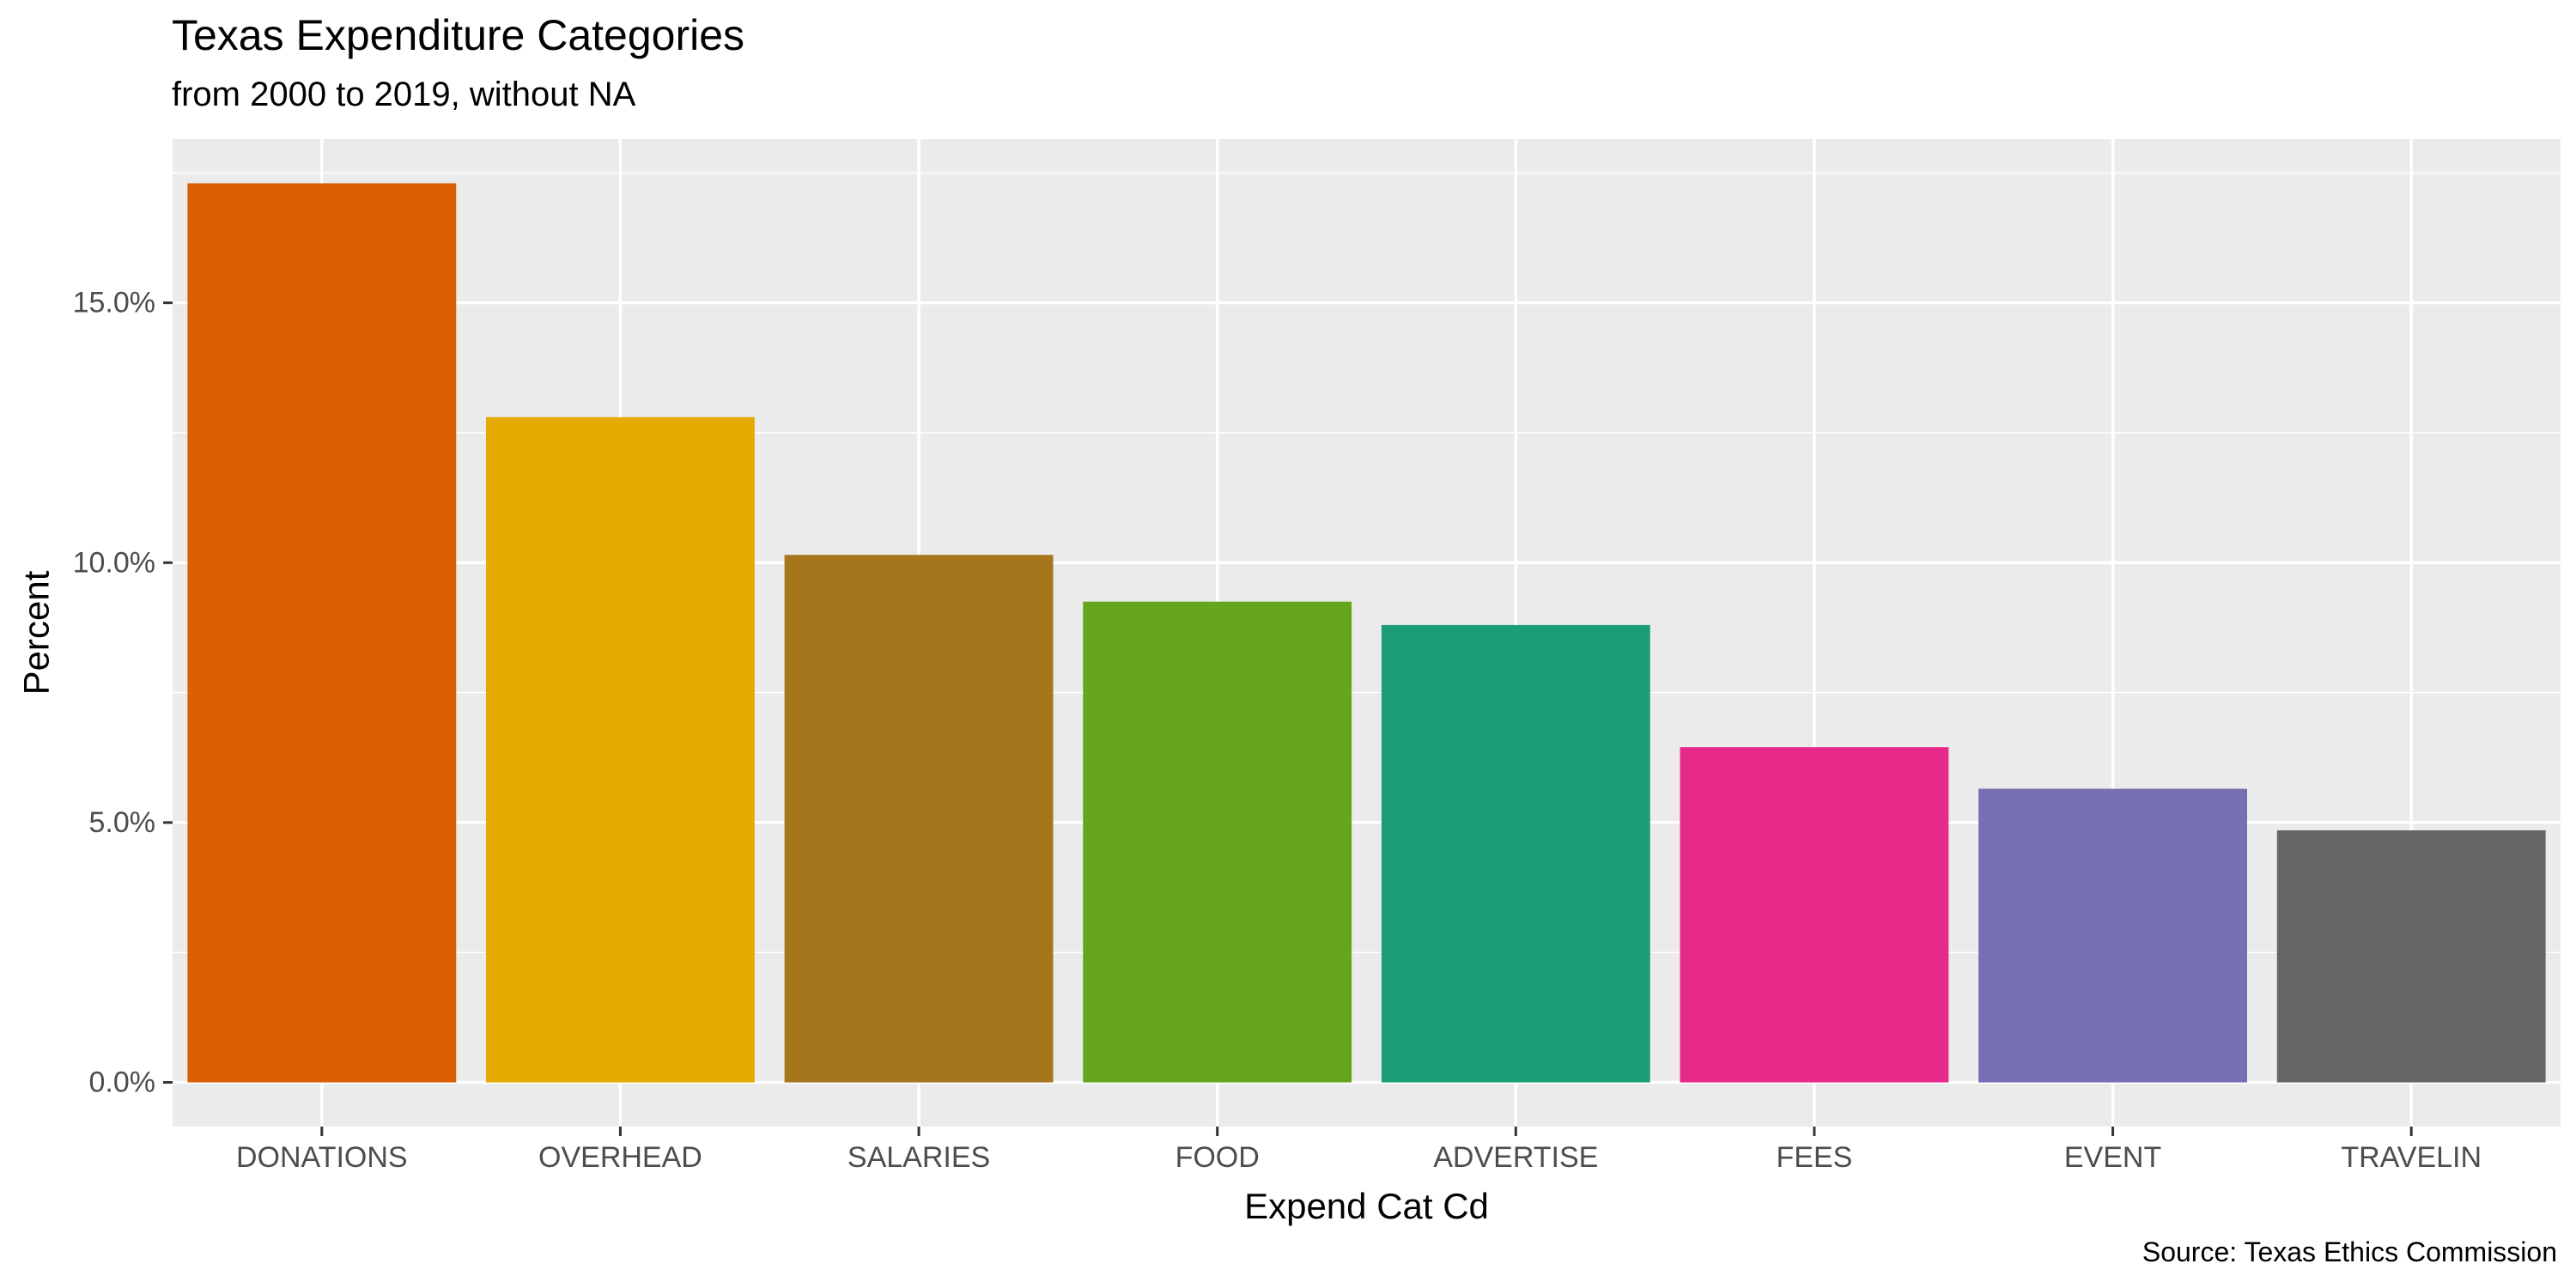 The width and height of the screenshot is (2576, 1288). I want to click on y-tick-label: 0.0%, so click(123, 1082).